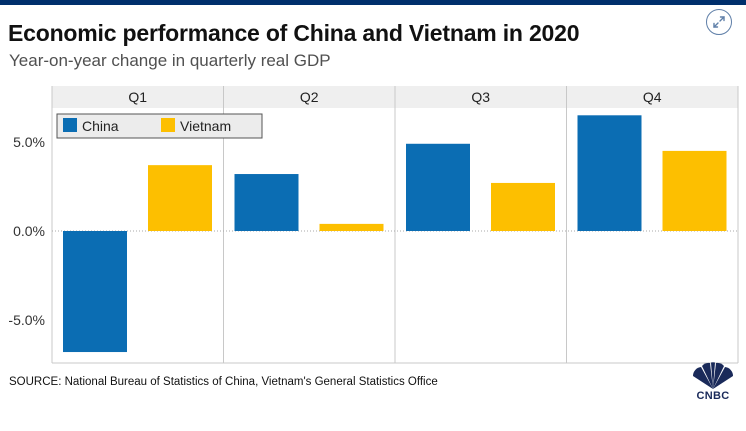 This screenshot has height=431, width=746. What do you see at coordinates (137, 97) in the screenshot?
I see `category-label: Q1` at bounding box center [137, 97].